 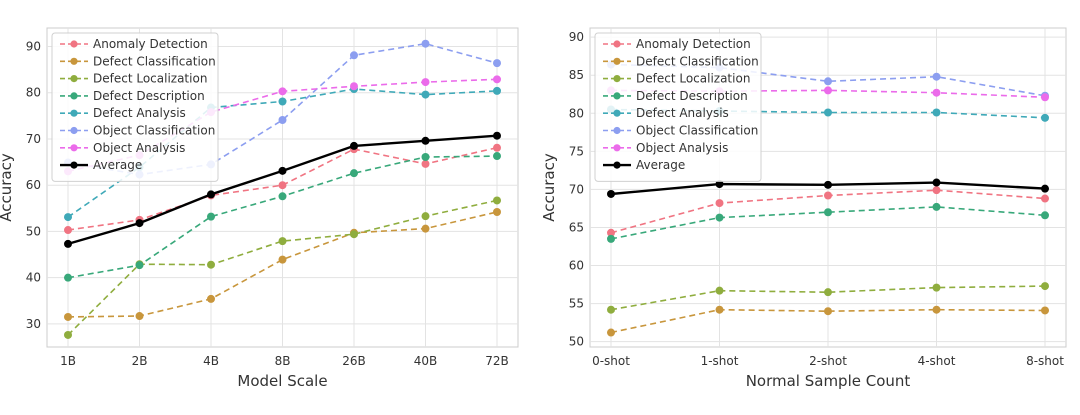 What do you see at coordinates (720, 361) in the screenshot?
I see `x-tick-label: 1-shot` at bounding box center [720, 361].